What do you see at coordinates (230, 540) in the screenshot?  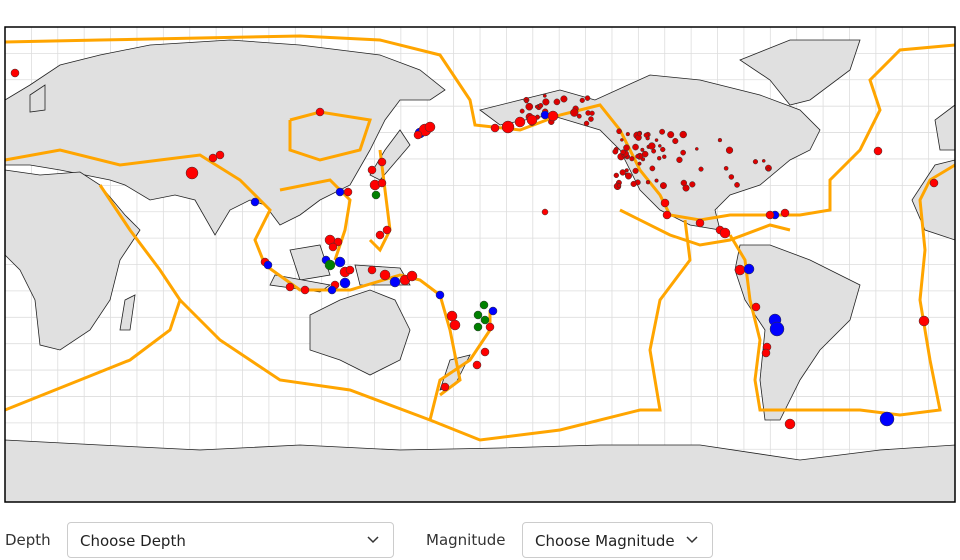 I see `depth-select: Choose Depth` at bounding box center [230, 540].